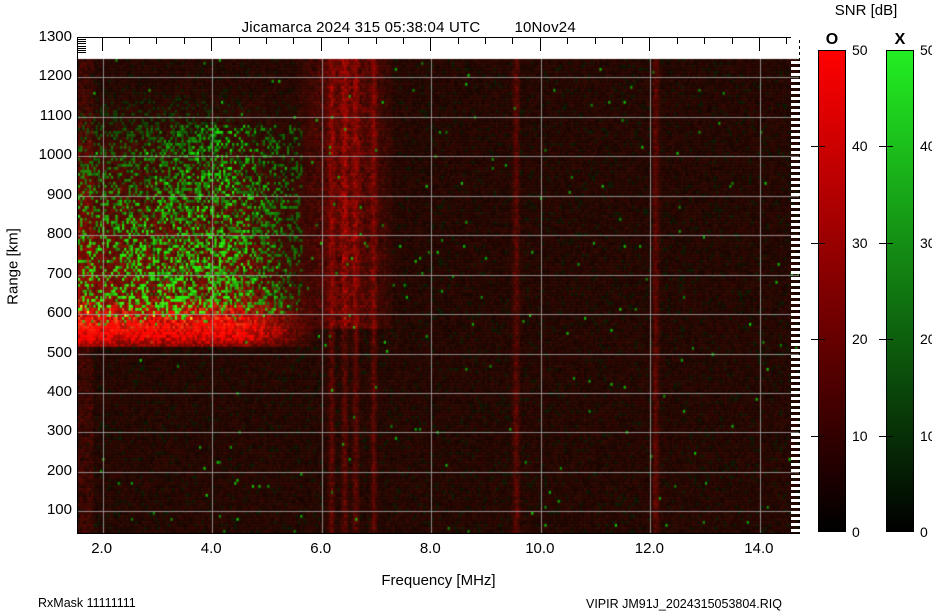 This screenshot has height=614, width=932. I want to click on colorbar-o-tick-50: 50, so click(860, 50).